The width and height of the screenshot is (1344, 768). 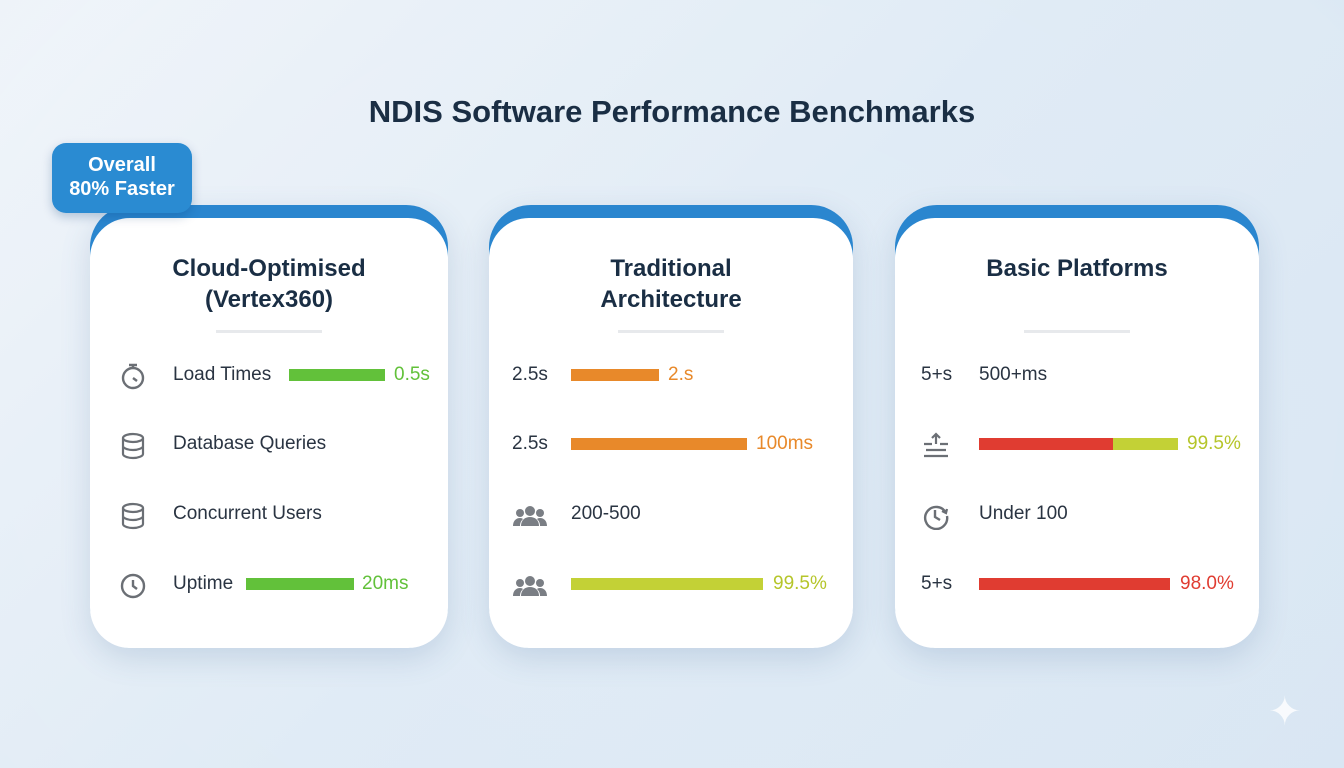 What do you see at coordinates (936, 517) in the screenshot?
I see `clock-refresh-icon` at bounding box center [936, 517].